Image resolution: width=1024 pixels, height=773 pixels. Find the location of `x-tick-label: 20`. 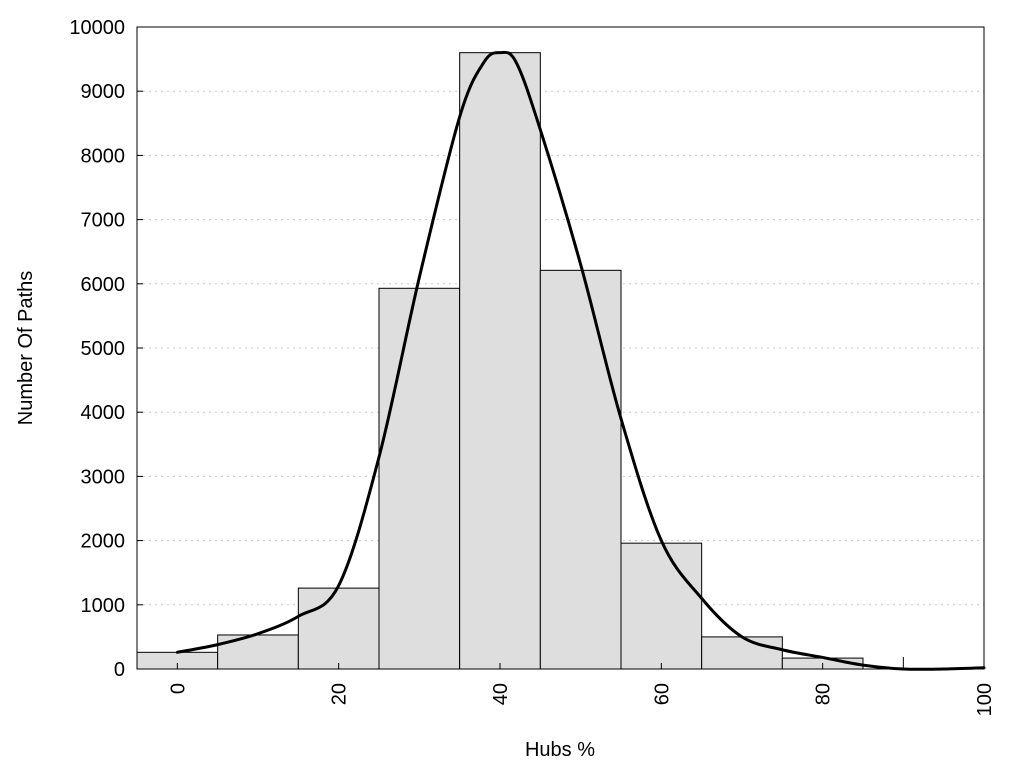

x-tick-label: 20 is located at coordinates (340, 694).